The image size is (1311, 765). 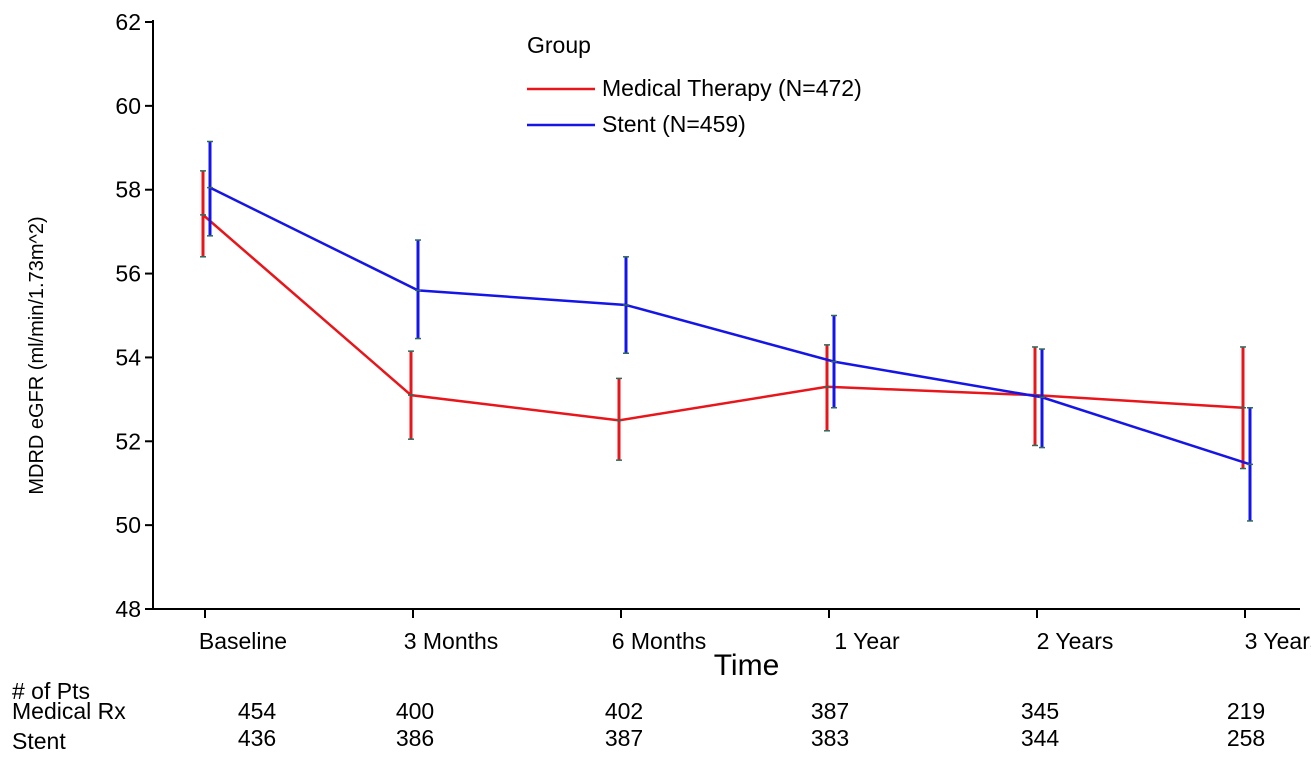 I want to click on x-tick-label: 1 Year, so click(x=867, y=641).